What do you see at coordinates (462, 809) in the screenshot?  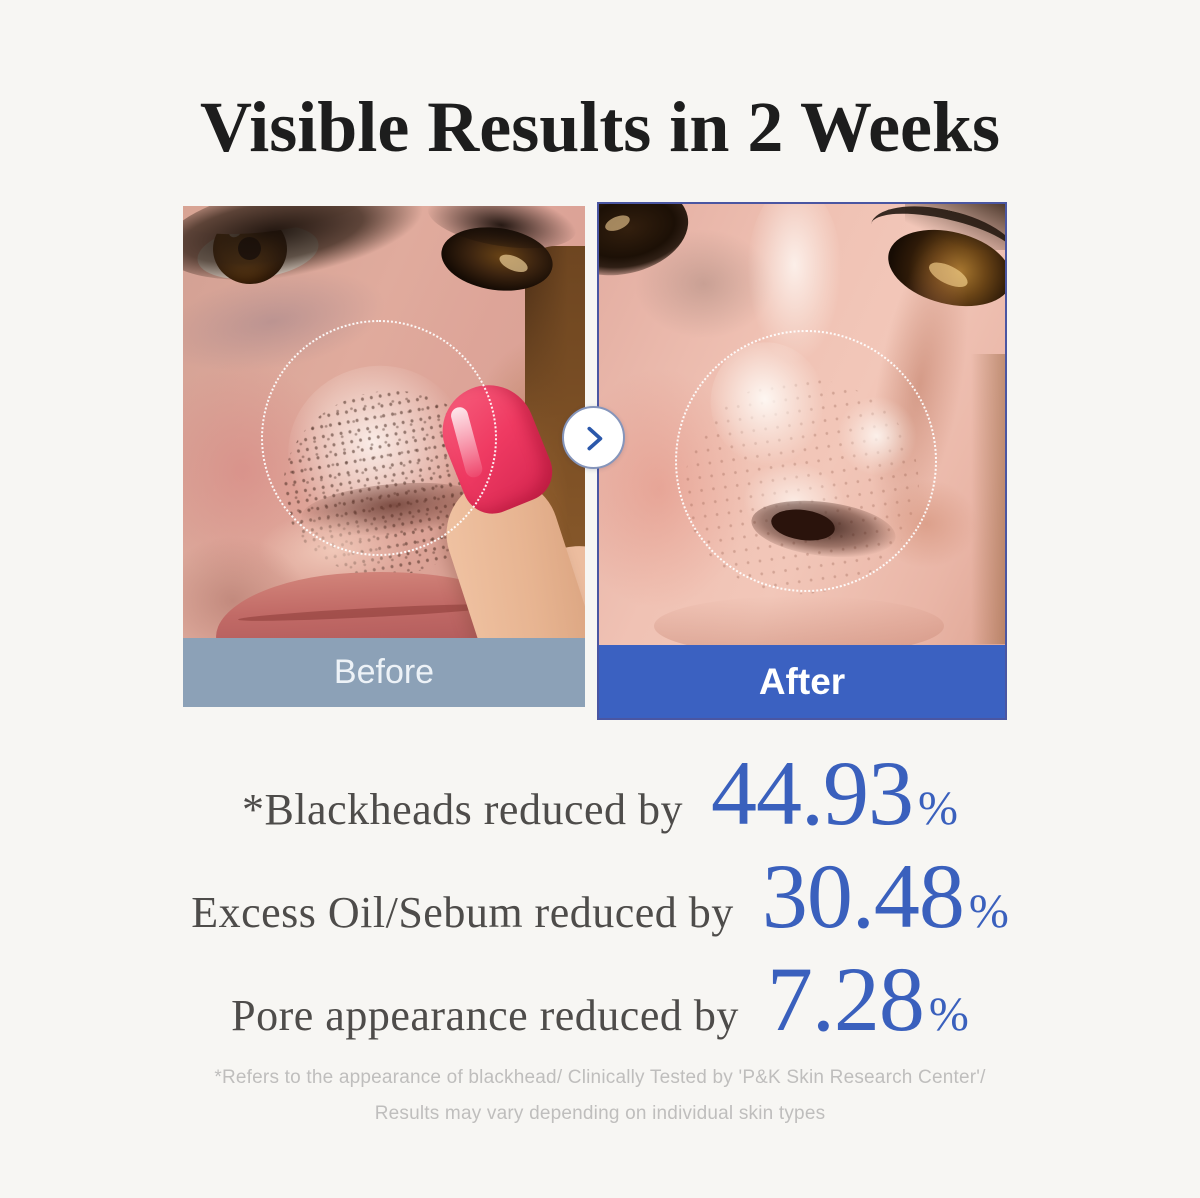 I see `stat-label: *Blackheads reduced by` at bounding box center [462, 809].